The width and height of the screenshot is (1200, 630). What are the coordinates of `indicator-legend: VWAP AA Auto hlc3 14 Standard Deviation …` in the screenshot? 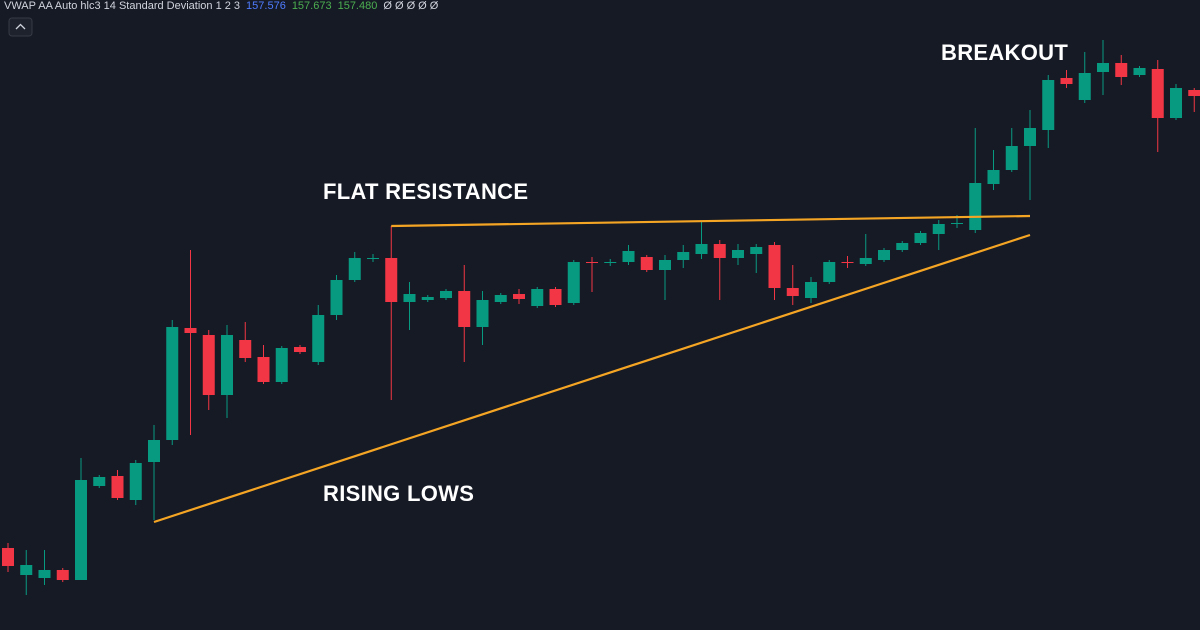 It's located at (122, 6).